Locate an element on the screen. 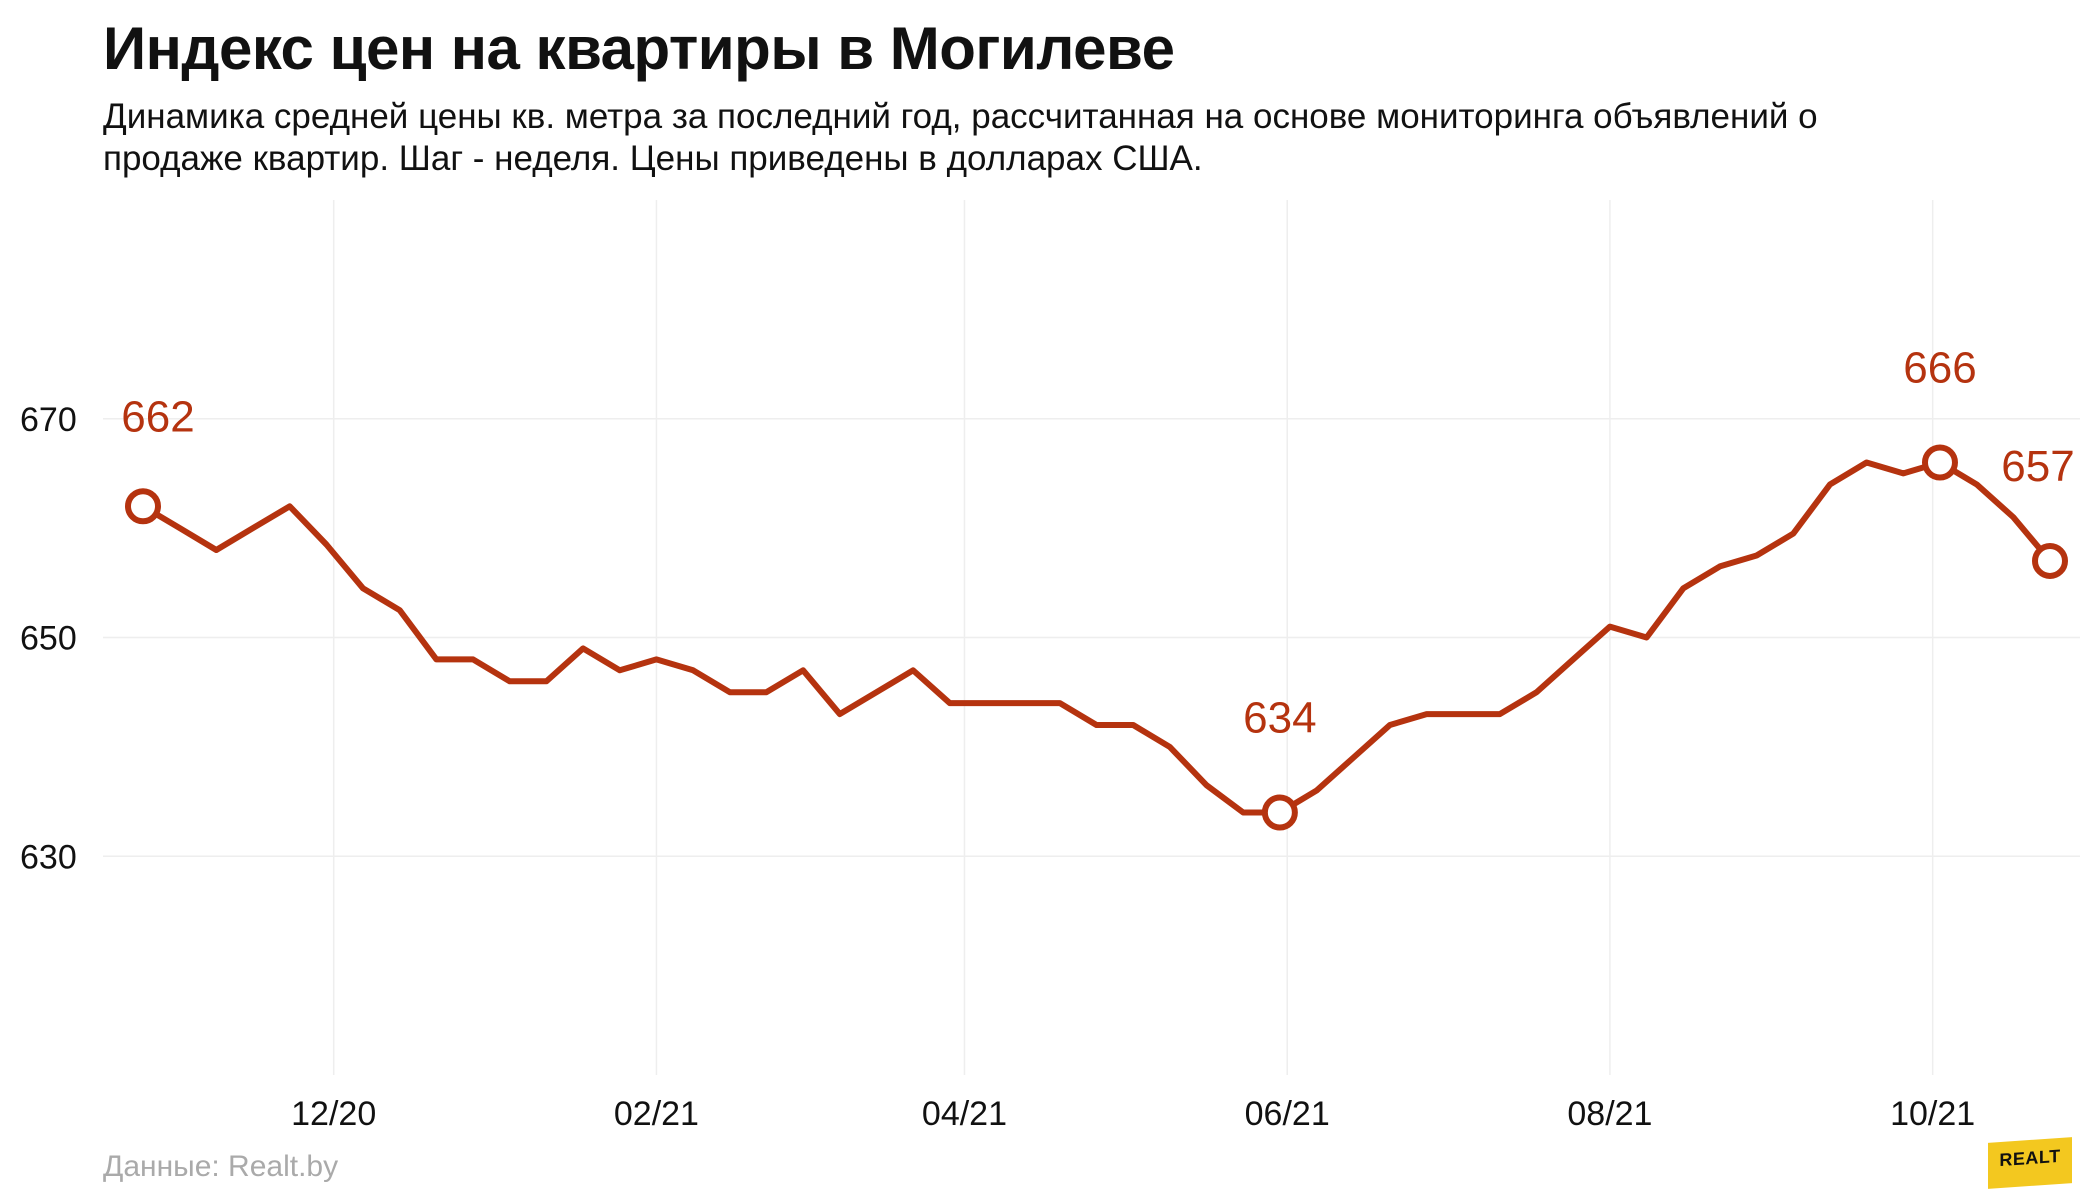 The width and height of the screenshot is (2100, 1200). x-tick-label: 08/21 is located at coordinates (1609, 1114).